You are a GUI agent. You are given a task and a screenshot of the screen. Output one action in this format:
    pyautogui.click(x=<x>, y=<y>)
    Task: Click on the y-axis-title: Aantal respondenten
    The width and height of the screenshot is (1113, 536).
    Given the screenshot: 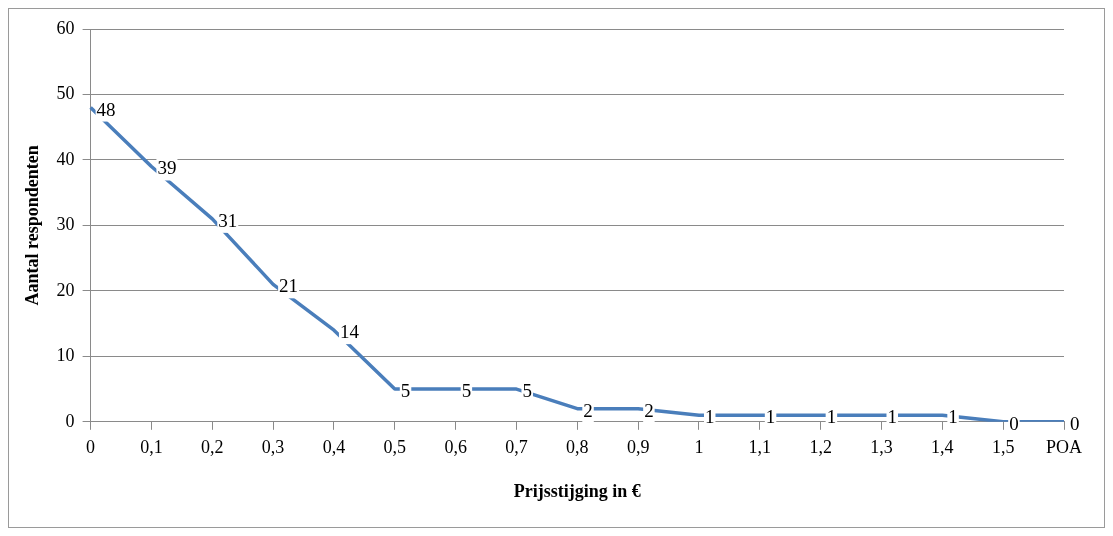 What is the action you would take?
    pyautogui.click(x=32, y=225)
    